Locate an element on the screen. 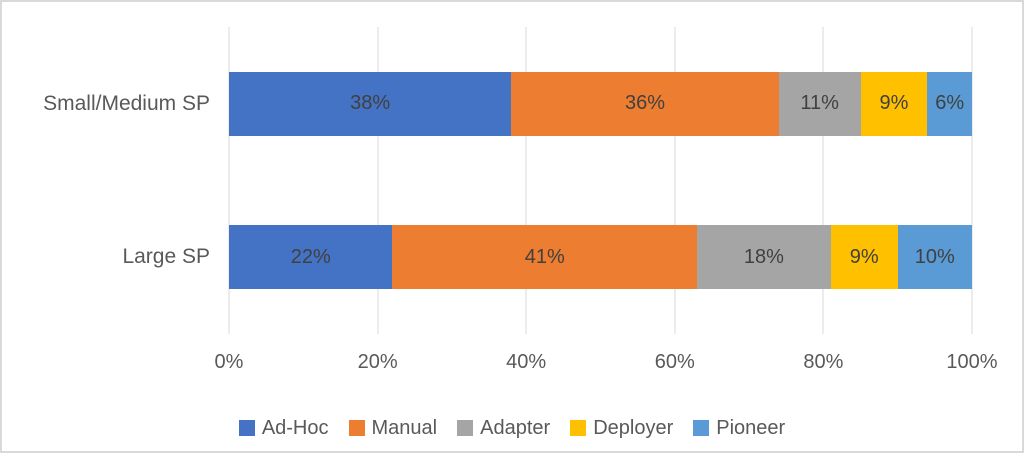 Image resolution: width=1024 pixels, height=453 pixels. bar-segment-adapter: 18% is located at coordinates (764, 257).